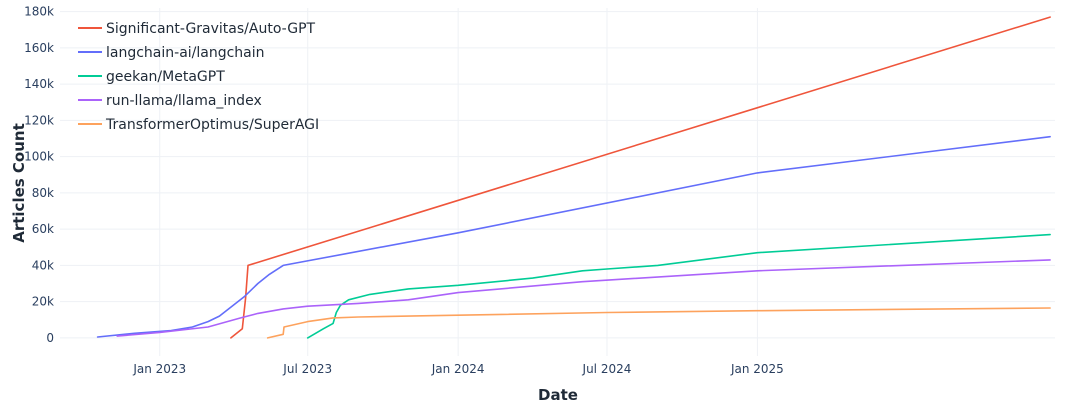 This screenshot has height=415, width=1079. What do you see at coordinates (212, 125) in the screenshot?
I see `legend-label: TransformerOptimus/SuperAGI` at bounding box center [212, 125].